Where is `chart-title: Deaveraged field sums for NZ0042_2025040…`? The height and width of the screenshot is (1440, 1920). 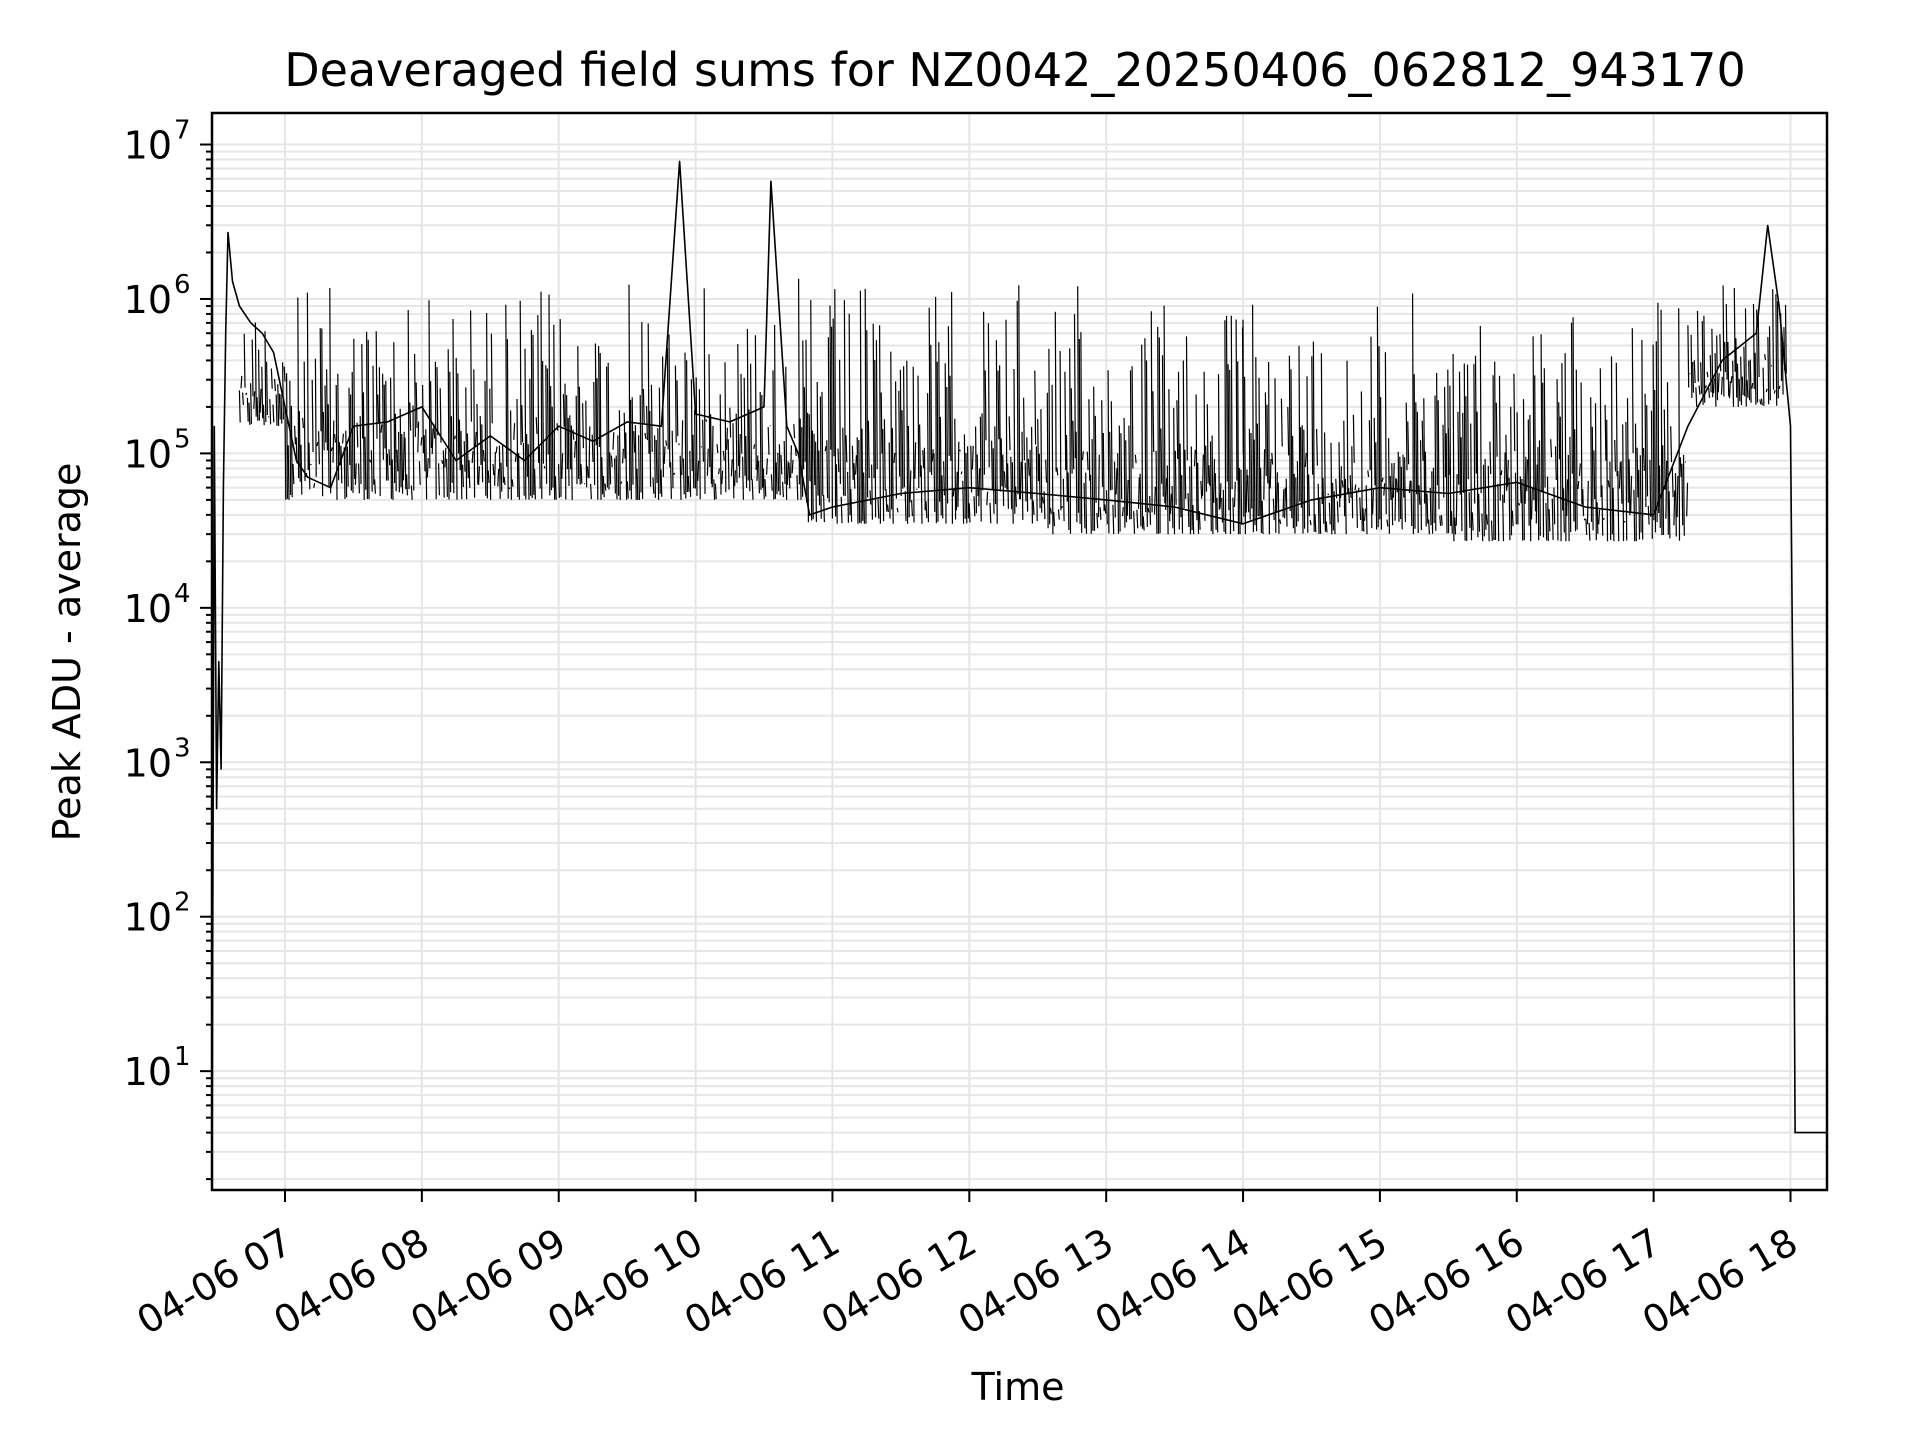 chart-title: Deaveraged field sums for NZ0042_2025040… is located at coordinates (1014, 70).